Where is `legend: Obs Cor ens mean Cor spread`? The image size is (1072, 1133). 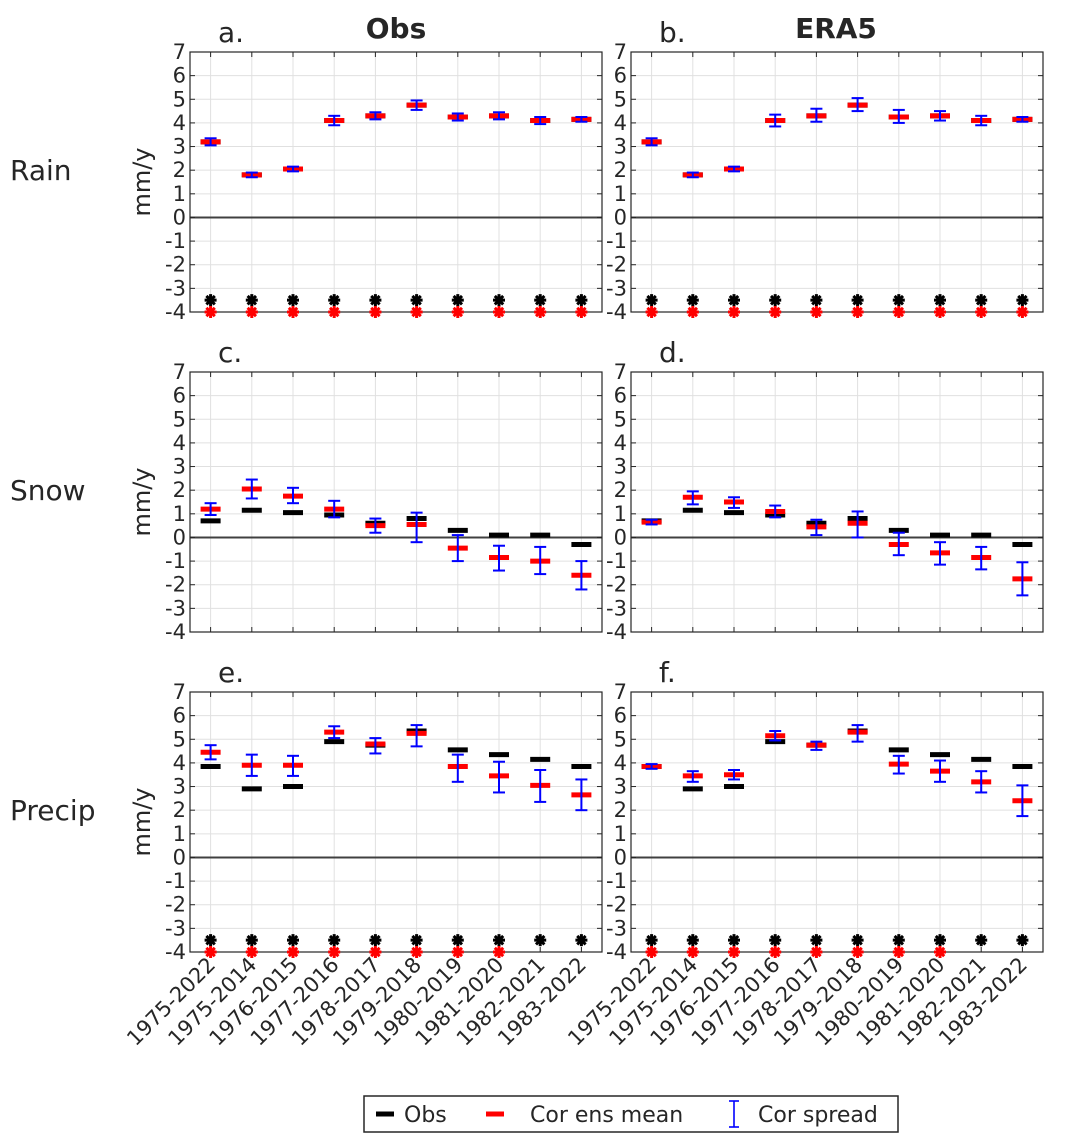 legend: Obs Cor ens mean Cor spread is located at coordinates (631, 1114).